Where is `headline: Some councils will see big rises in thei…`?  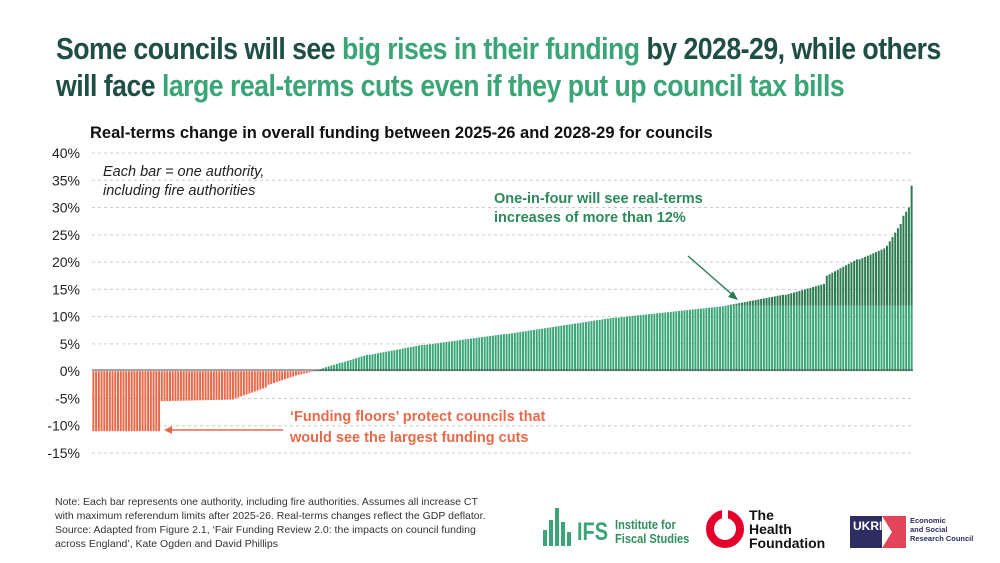
headline: Some councils will see big rises in thei… is located at coordinates (498, 67).